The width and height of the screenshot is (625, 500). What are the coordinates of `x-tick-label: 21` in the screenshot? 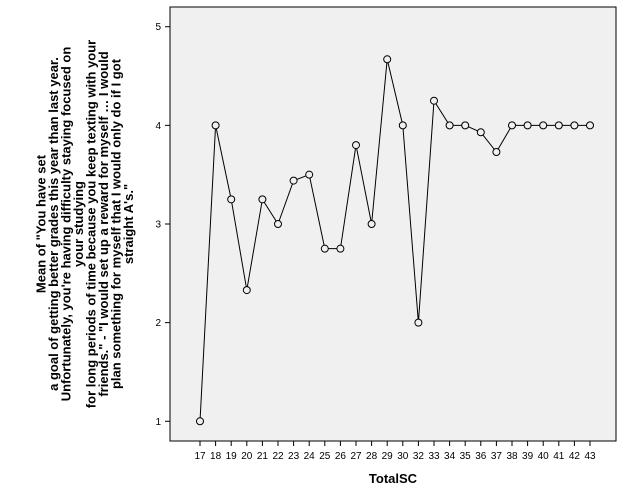 It's located at (263, 456).